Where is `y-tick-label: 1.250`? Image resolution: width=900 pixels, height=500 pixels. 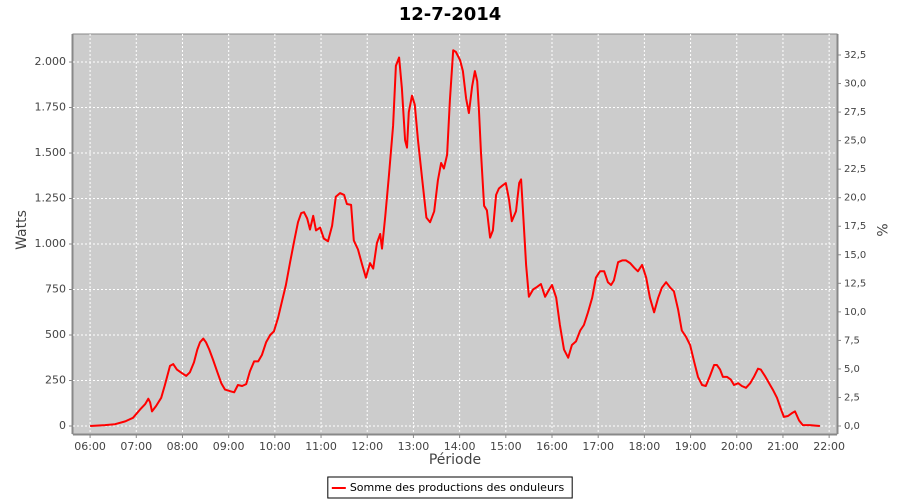
y-tick-label: 1.250 is located at coordinates (51, 198).